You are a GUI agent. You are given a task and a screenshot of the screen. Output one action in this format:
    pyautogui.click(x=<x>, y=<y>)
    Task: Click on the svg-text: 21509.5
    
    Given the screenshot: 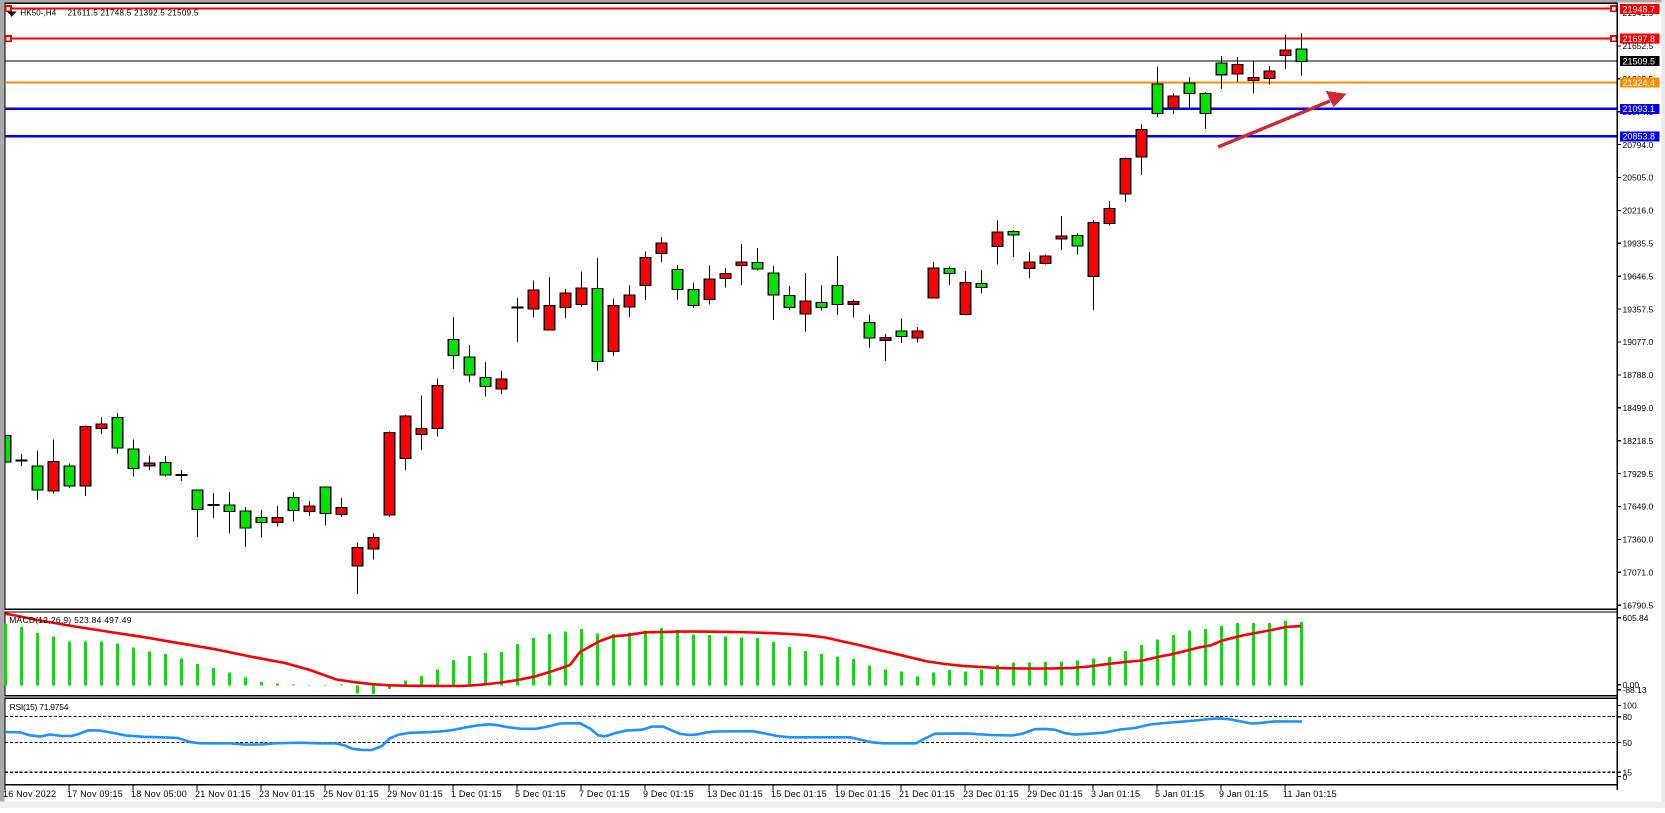 What is the action you would take?
    pyautogui.click(x=1639, y=61)
    